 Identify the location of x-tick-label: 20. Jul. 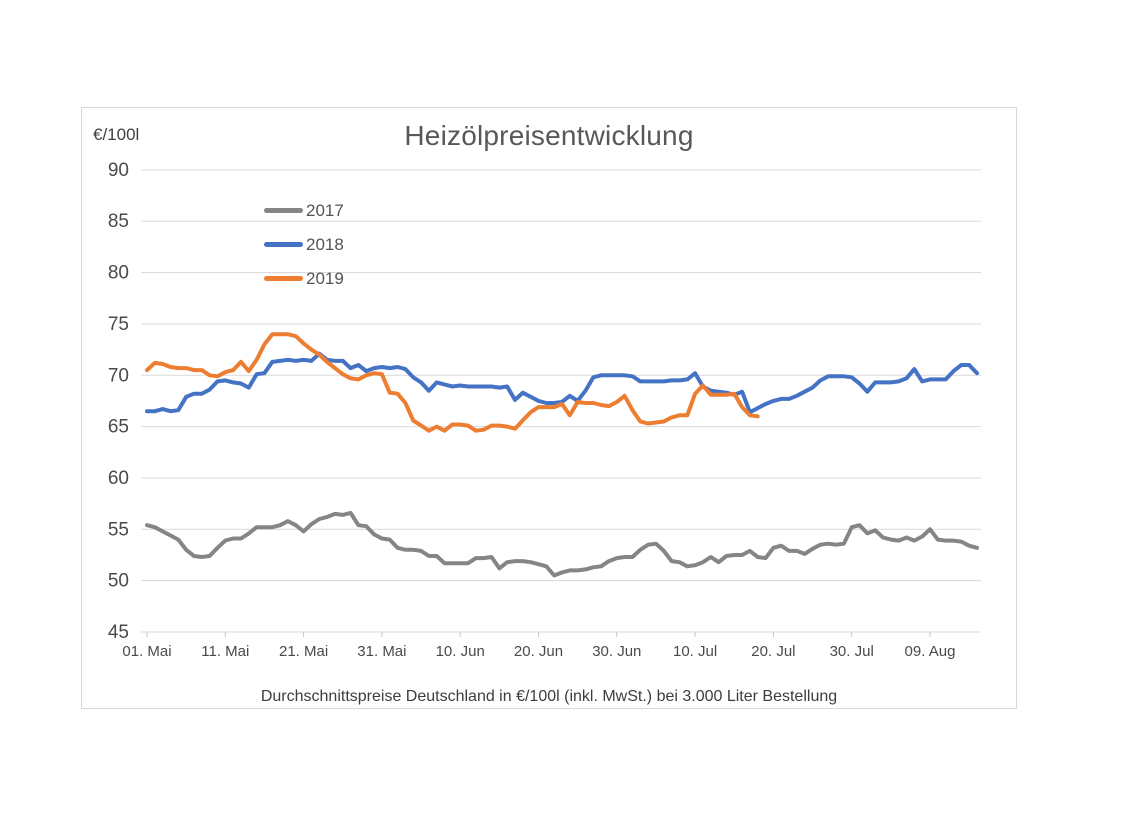
(773, 651).